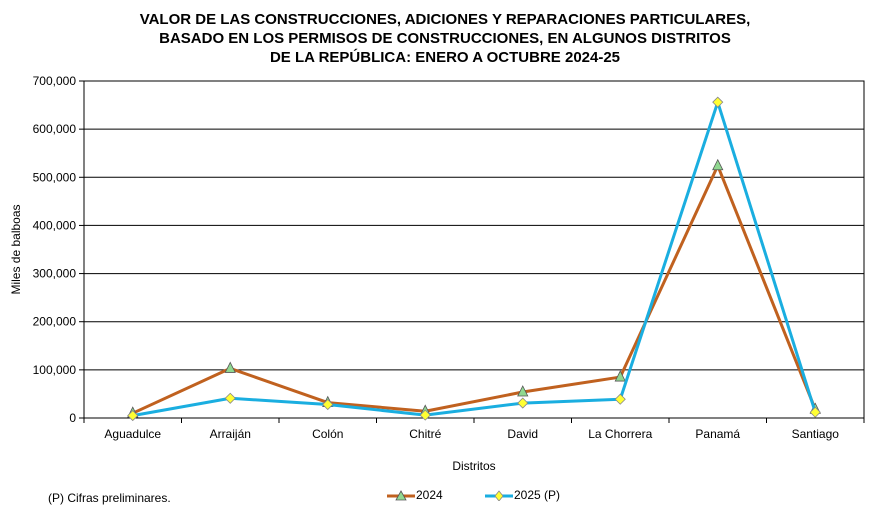 The width and height of the screenshot is (890, 519). Describe the element at coordinates (620, 434) in the screenshot. I see `x-tick-label: La Chorrera` at that location.